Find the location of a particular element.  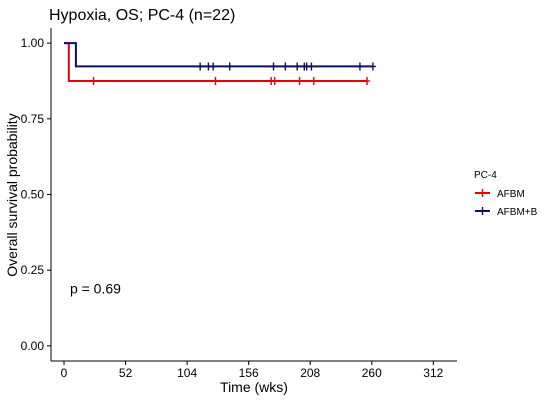

legend-entry: AFBM+B is located at coordinates (506, 212).